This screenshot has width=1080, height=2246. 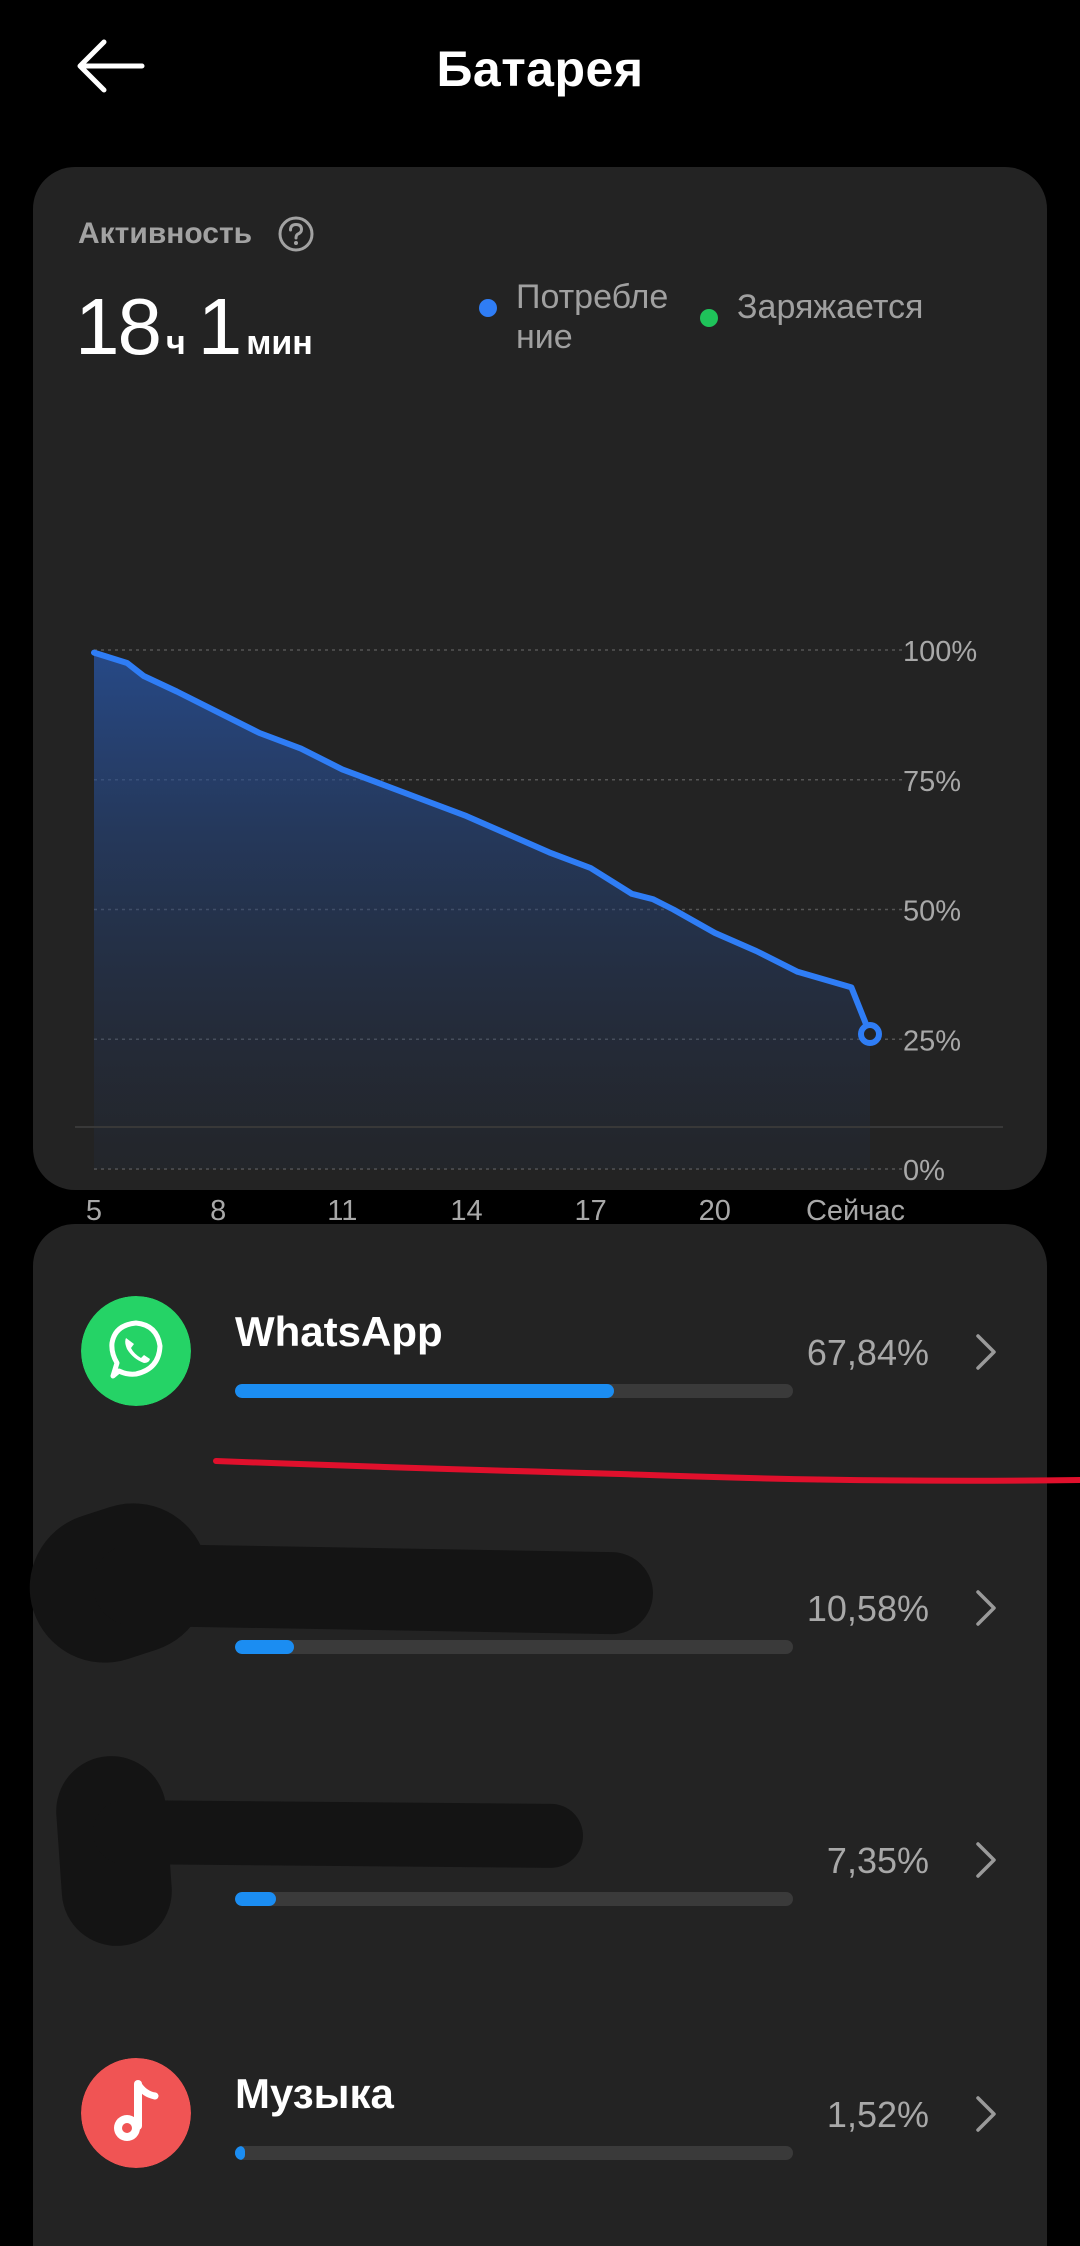 What do you see at coordinates (932, 912) in the screenshot?
I see `y-tick-label: 50%` at bounding box center [932, 912].